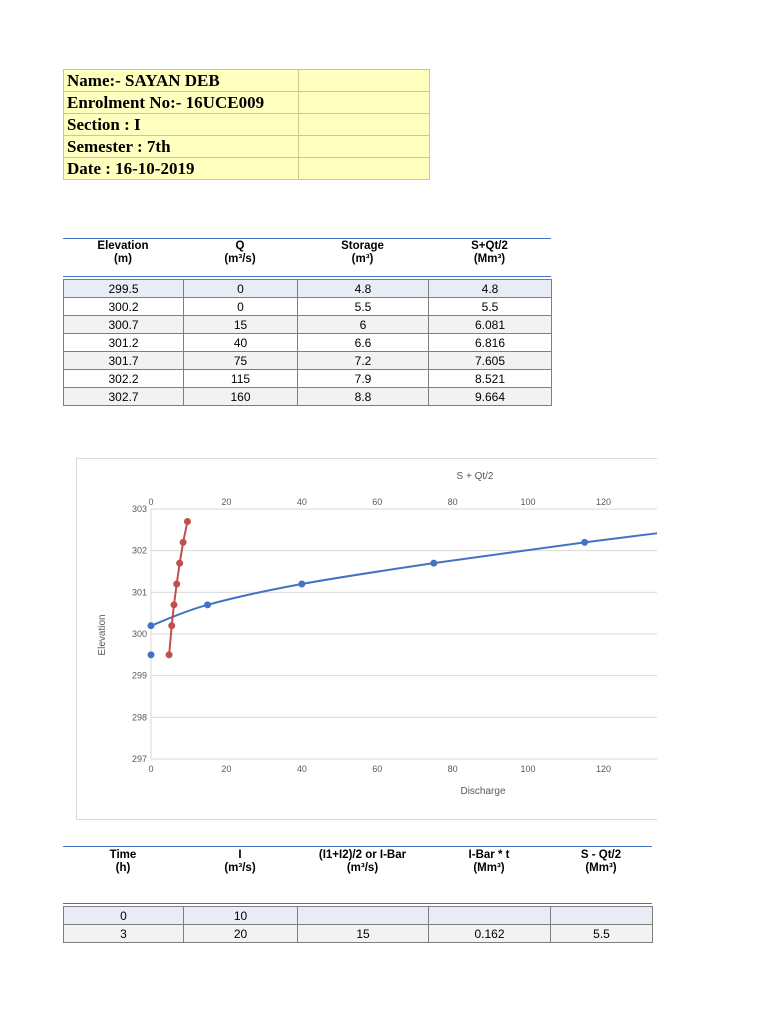 Image resolution: width=768 pixels, height=1024 pixels. I want to click on info-row: Name:- SAYAN DEB, so click(246, 80).